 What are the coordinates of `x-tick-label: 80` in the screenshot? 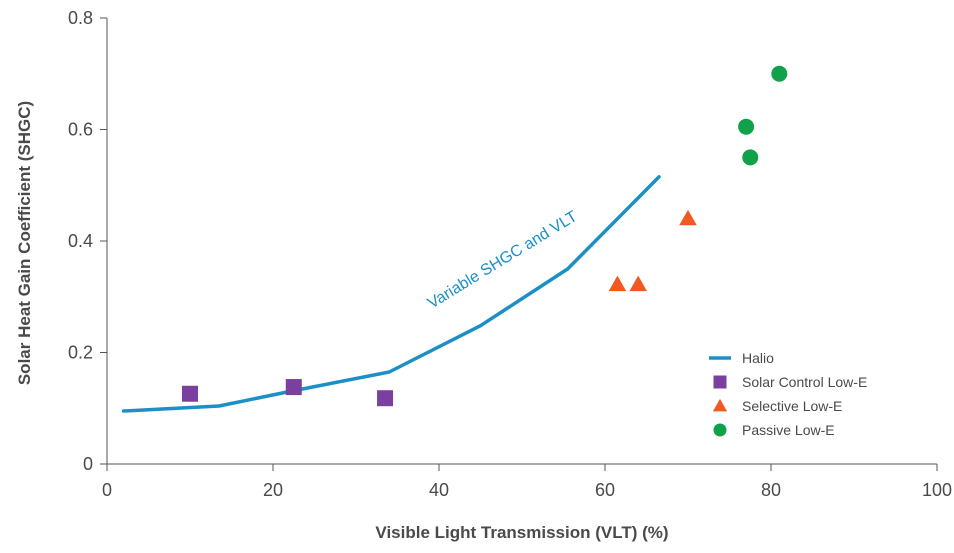 It's located at (771, 490).